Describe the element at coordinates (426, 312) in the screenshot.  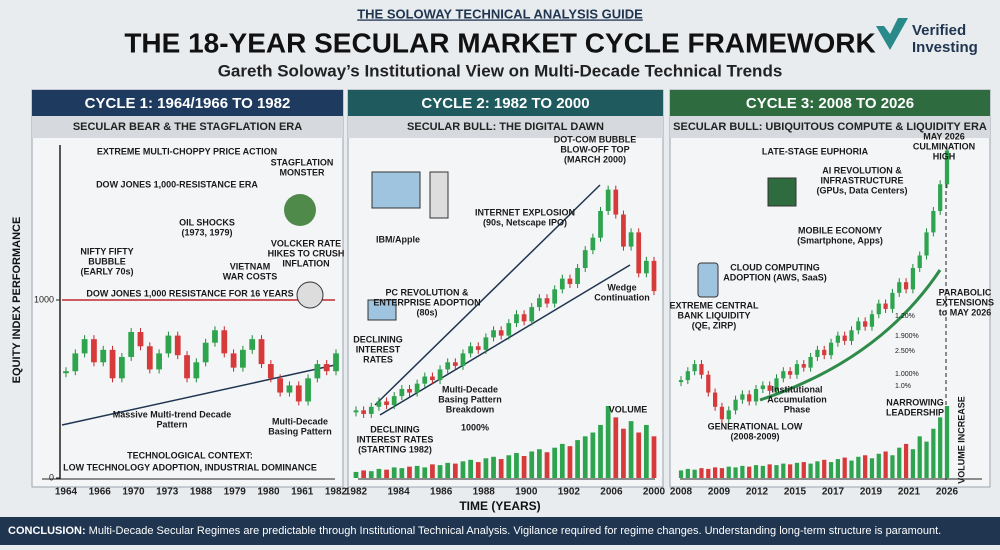
I see `annotation: (80s)` at that location.